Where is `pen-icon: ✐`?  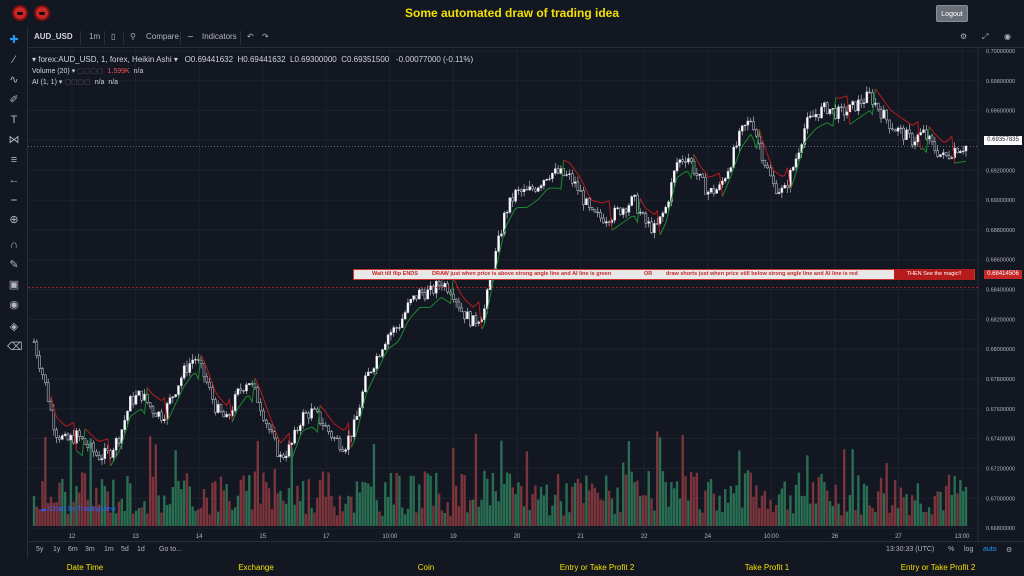 pen-icon: ✐ is located at coordinates (14, 100).